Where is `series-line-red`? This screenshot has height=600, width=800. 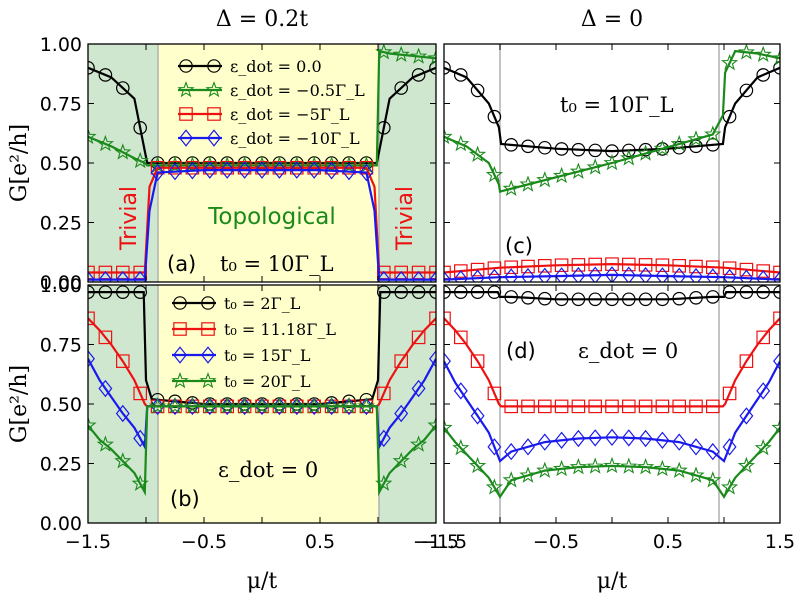
series-line-red is located at coordinates (612, 268).